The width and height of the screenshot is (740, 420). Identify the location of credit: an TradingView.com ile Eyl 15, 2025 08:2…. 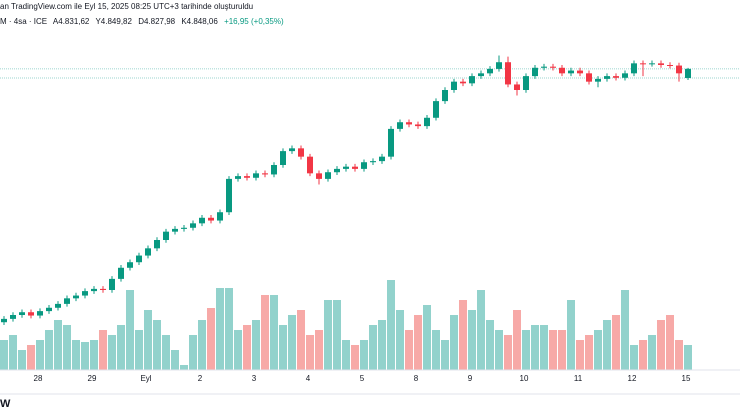
(127, 6).